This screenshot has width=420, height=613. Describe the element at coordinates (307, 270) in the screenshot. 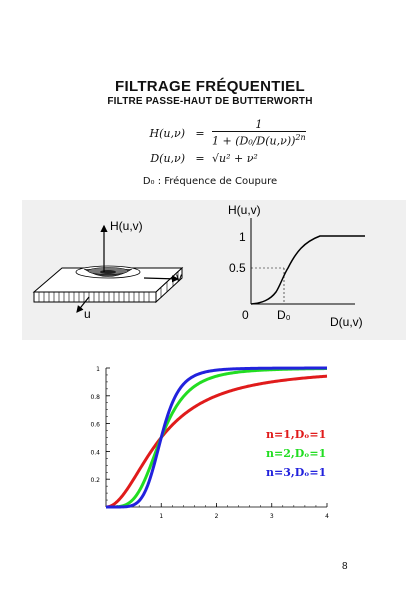

I see `profile-curve` at that location.